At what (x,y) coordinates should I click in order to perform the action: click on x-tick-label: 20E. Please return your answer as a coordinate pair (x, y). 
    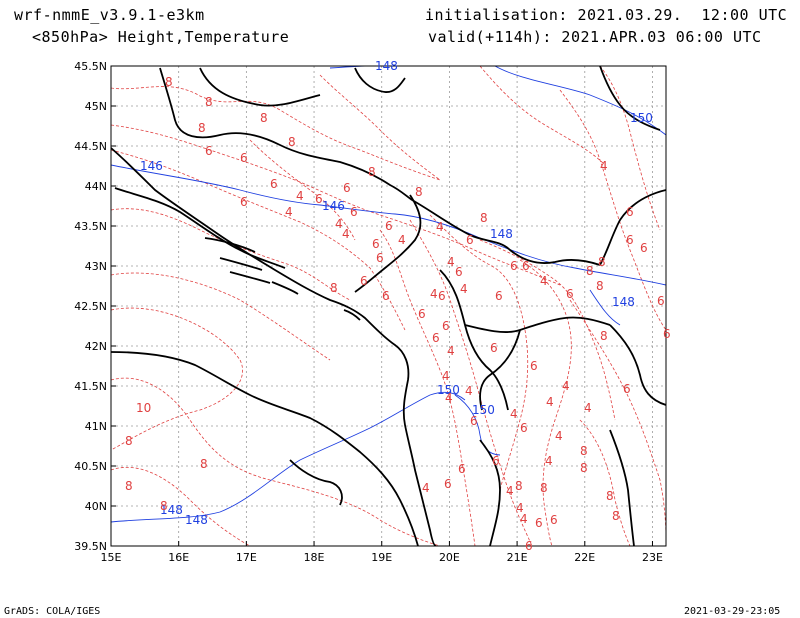
    Looking at the image, I should click on (449, 557).